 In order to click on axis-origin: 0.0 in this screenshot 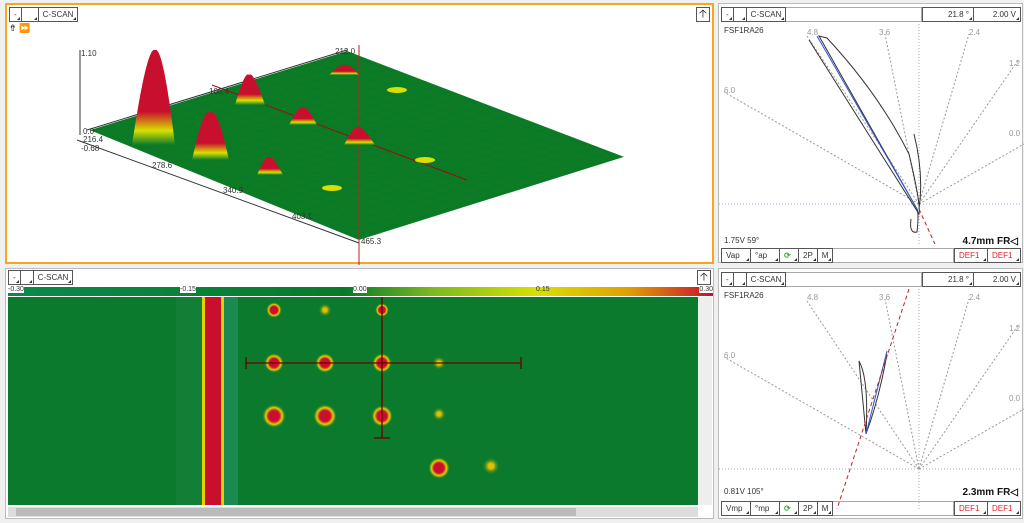, I will do `click(89, 131)`.